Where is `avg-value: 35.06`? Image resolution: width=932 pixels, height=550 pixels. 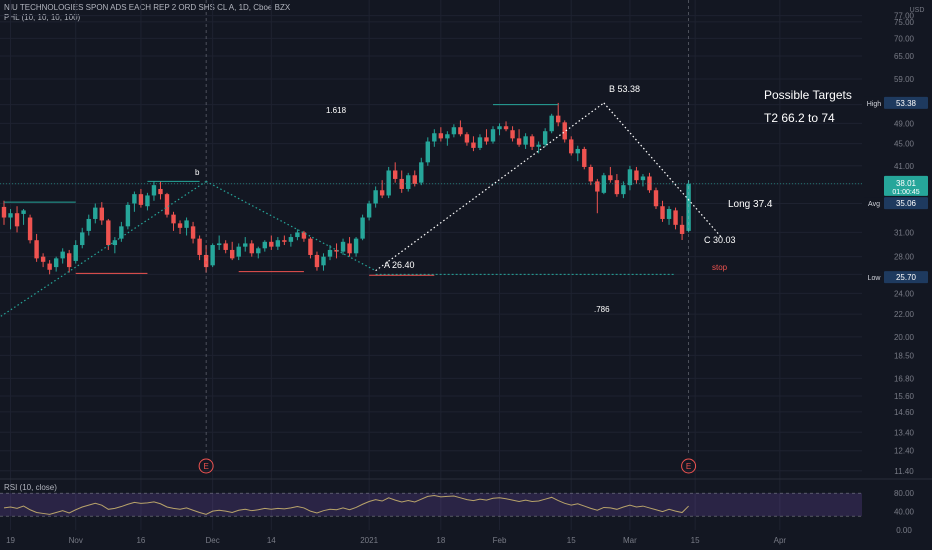
avg-value: 35.06 is located at coordinates (906, 203).